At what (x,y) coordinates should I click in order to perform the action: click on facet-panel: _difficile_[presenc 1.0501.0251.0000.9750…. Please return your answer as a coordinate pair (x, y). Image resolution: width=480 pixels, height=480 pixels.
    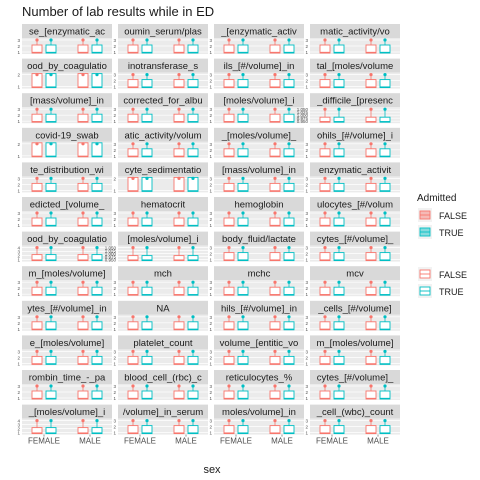
    Looking at the image, I should click on (348, 108).